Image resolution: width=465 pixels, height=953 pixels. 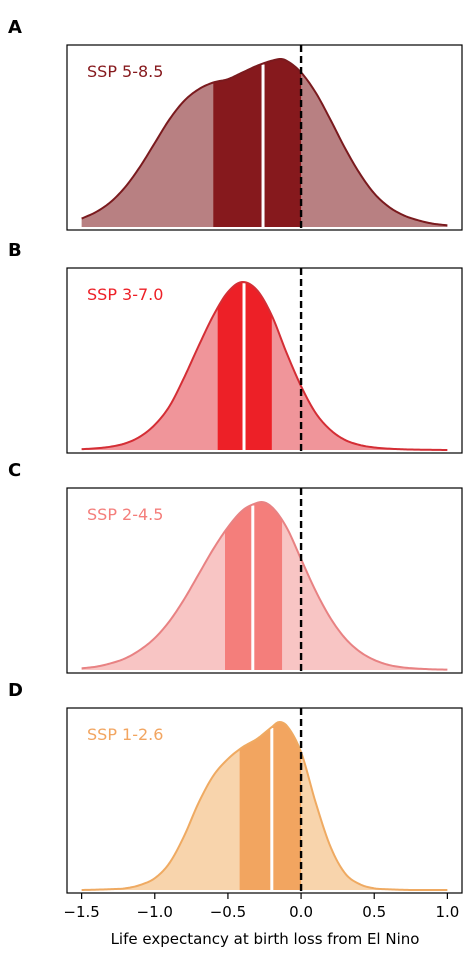 What do you see at coordinates (125, 71) in the screenshot?
I see `series-label: SSP 5-8.5` at bounding box center [125, 71].